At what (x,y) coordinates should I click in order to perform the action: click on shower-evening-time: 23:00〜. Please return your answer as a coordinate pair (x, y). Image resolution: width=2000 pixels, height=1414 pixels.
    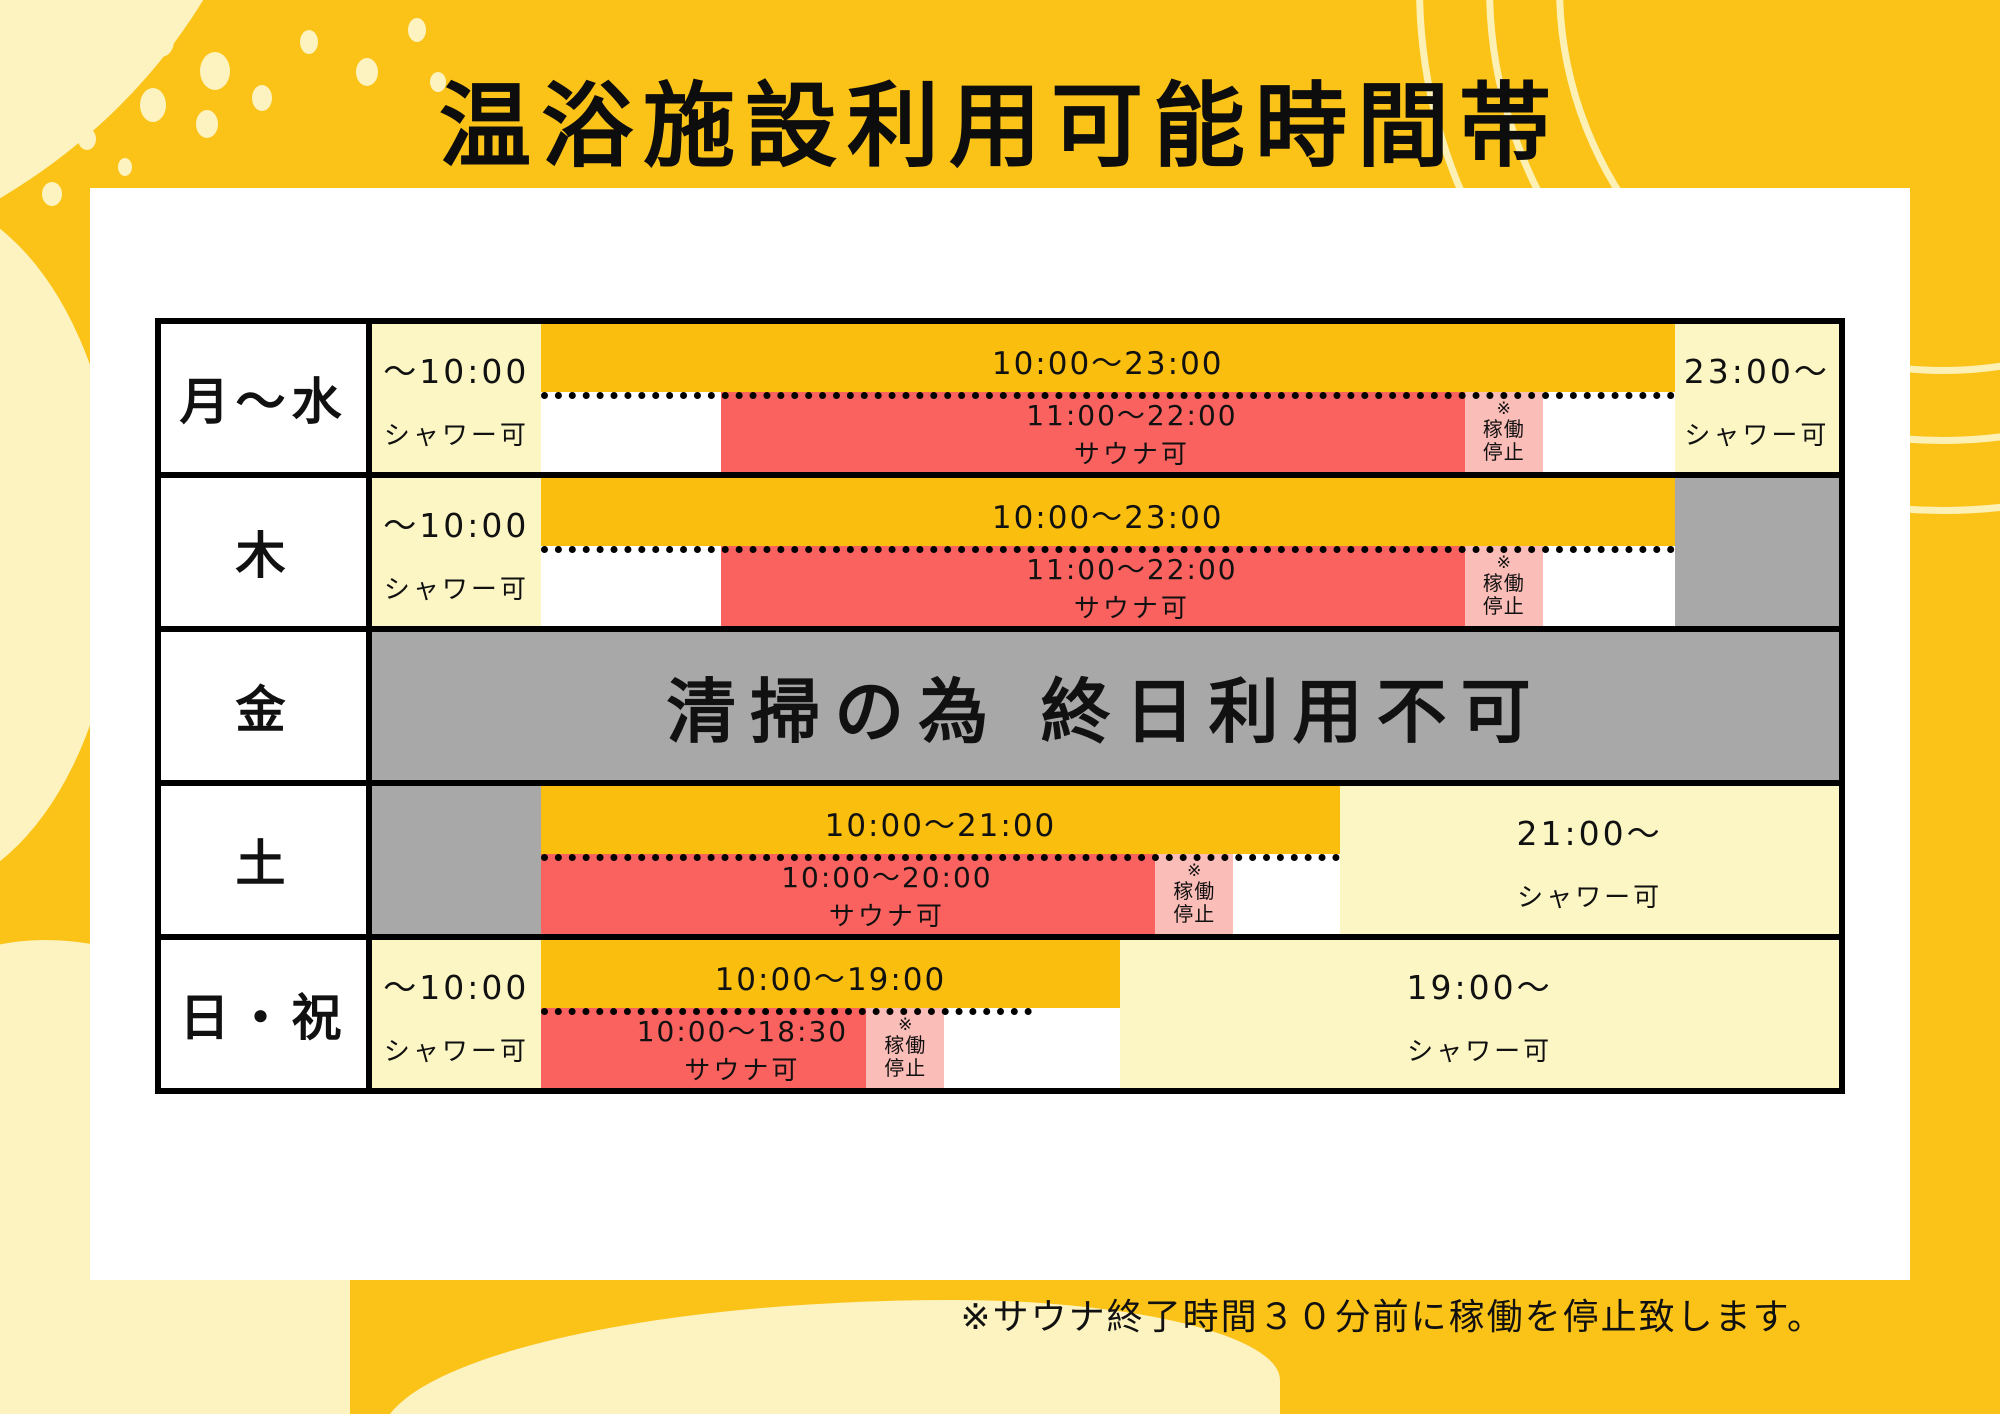
    Looking at the image, I should click on (1756, 371).